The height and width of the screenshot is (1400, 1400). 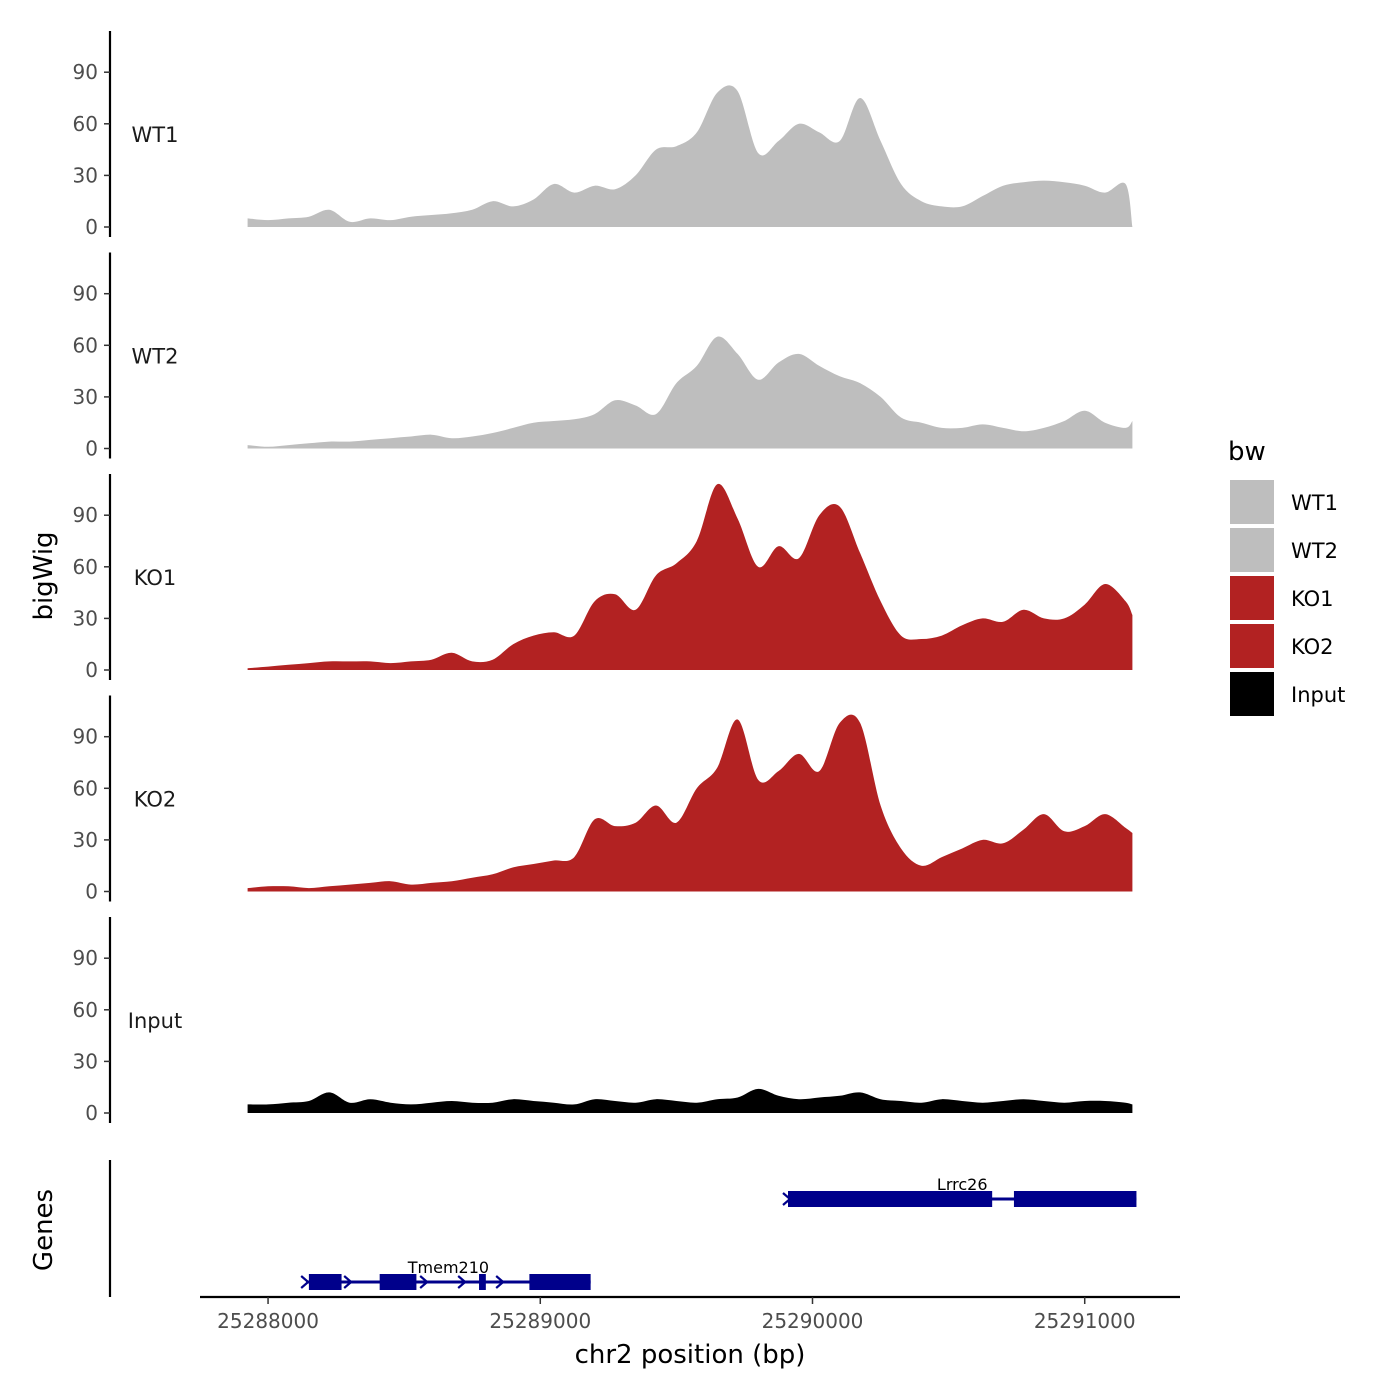 I want to click on gene-label: Lrrc26, so click(x=962, y=1184).